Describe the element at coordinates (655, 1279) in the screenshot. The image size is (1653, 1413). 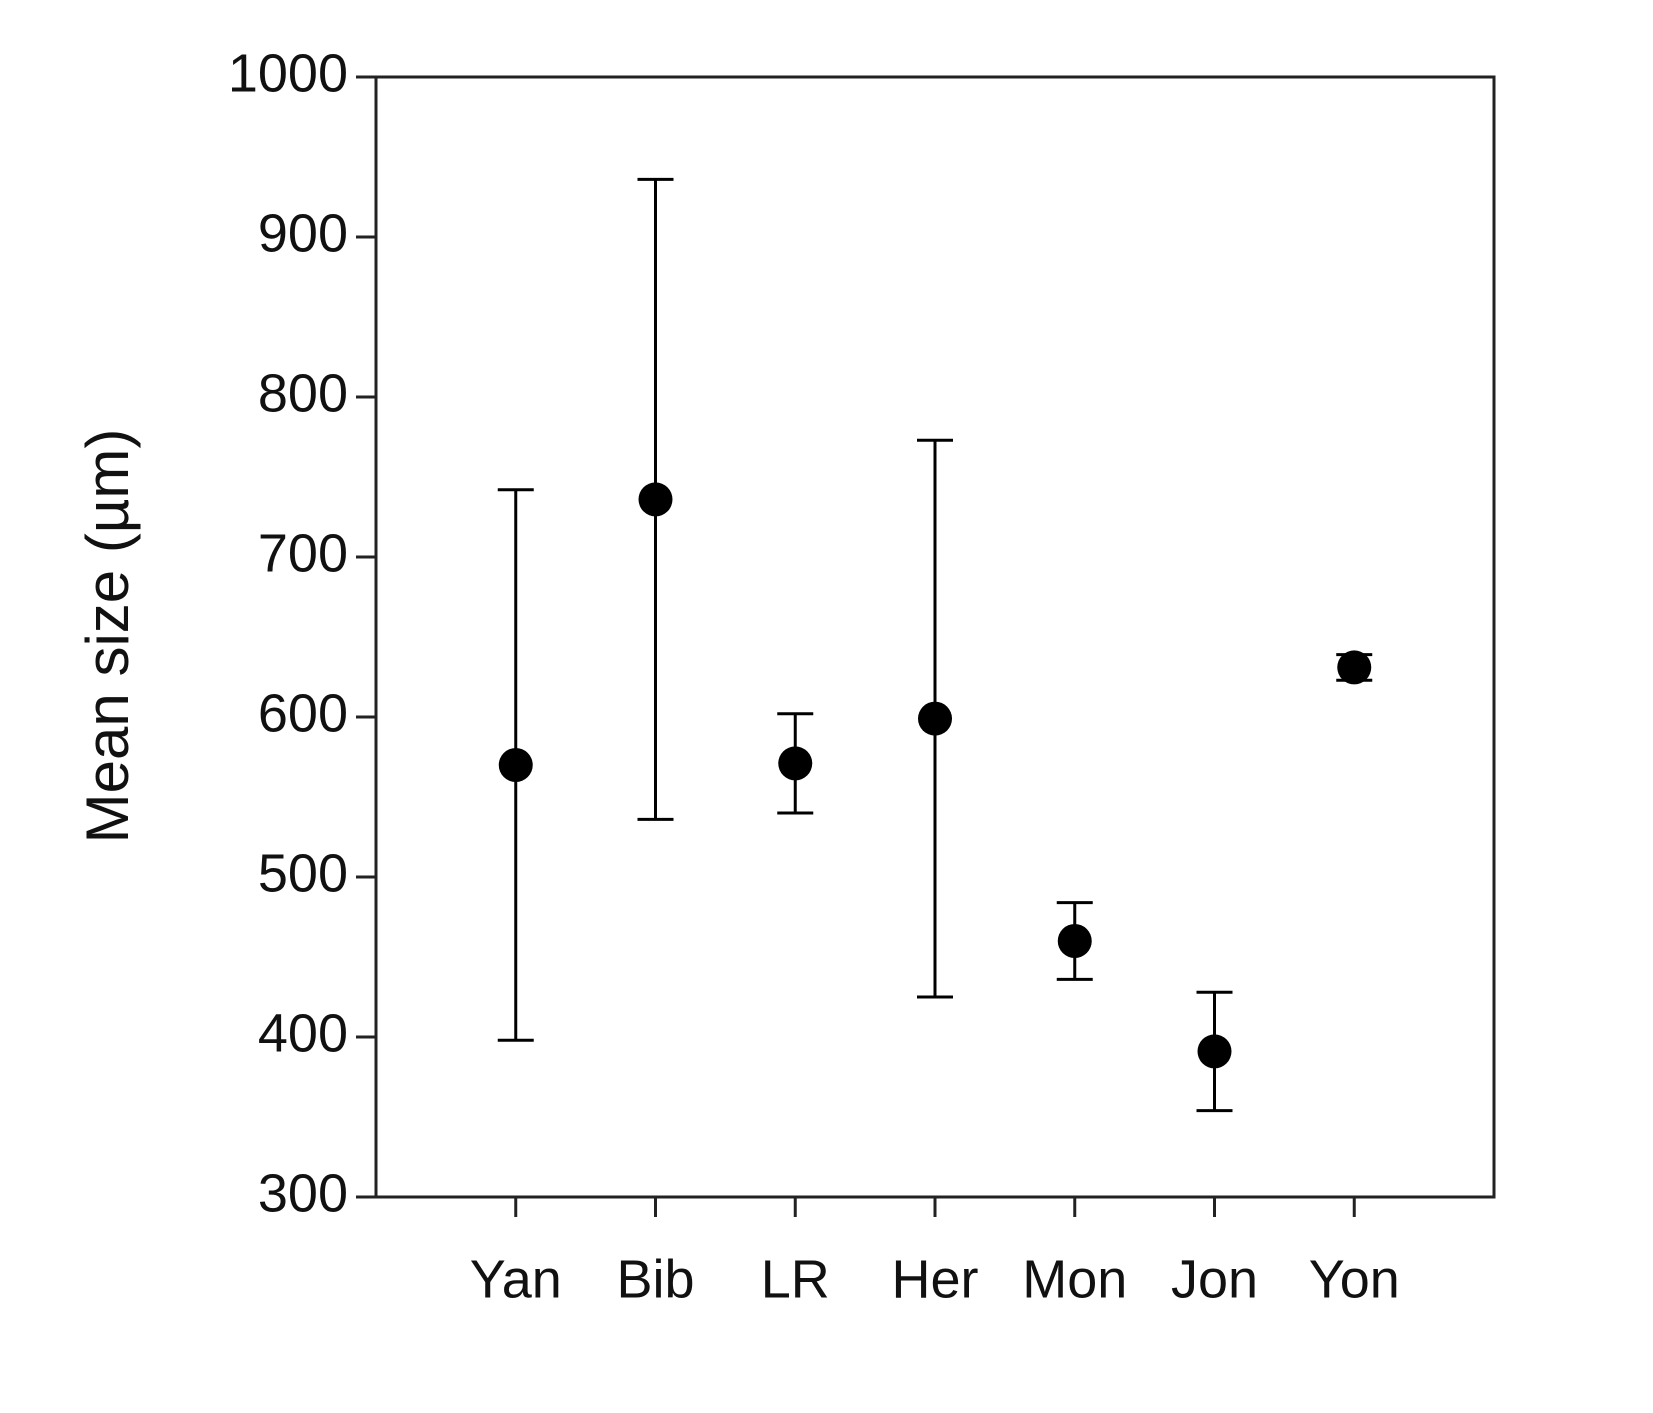
I see `x-tick-label: Bib` at that location.